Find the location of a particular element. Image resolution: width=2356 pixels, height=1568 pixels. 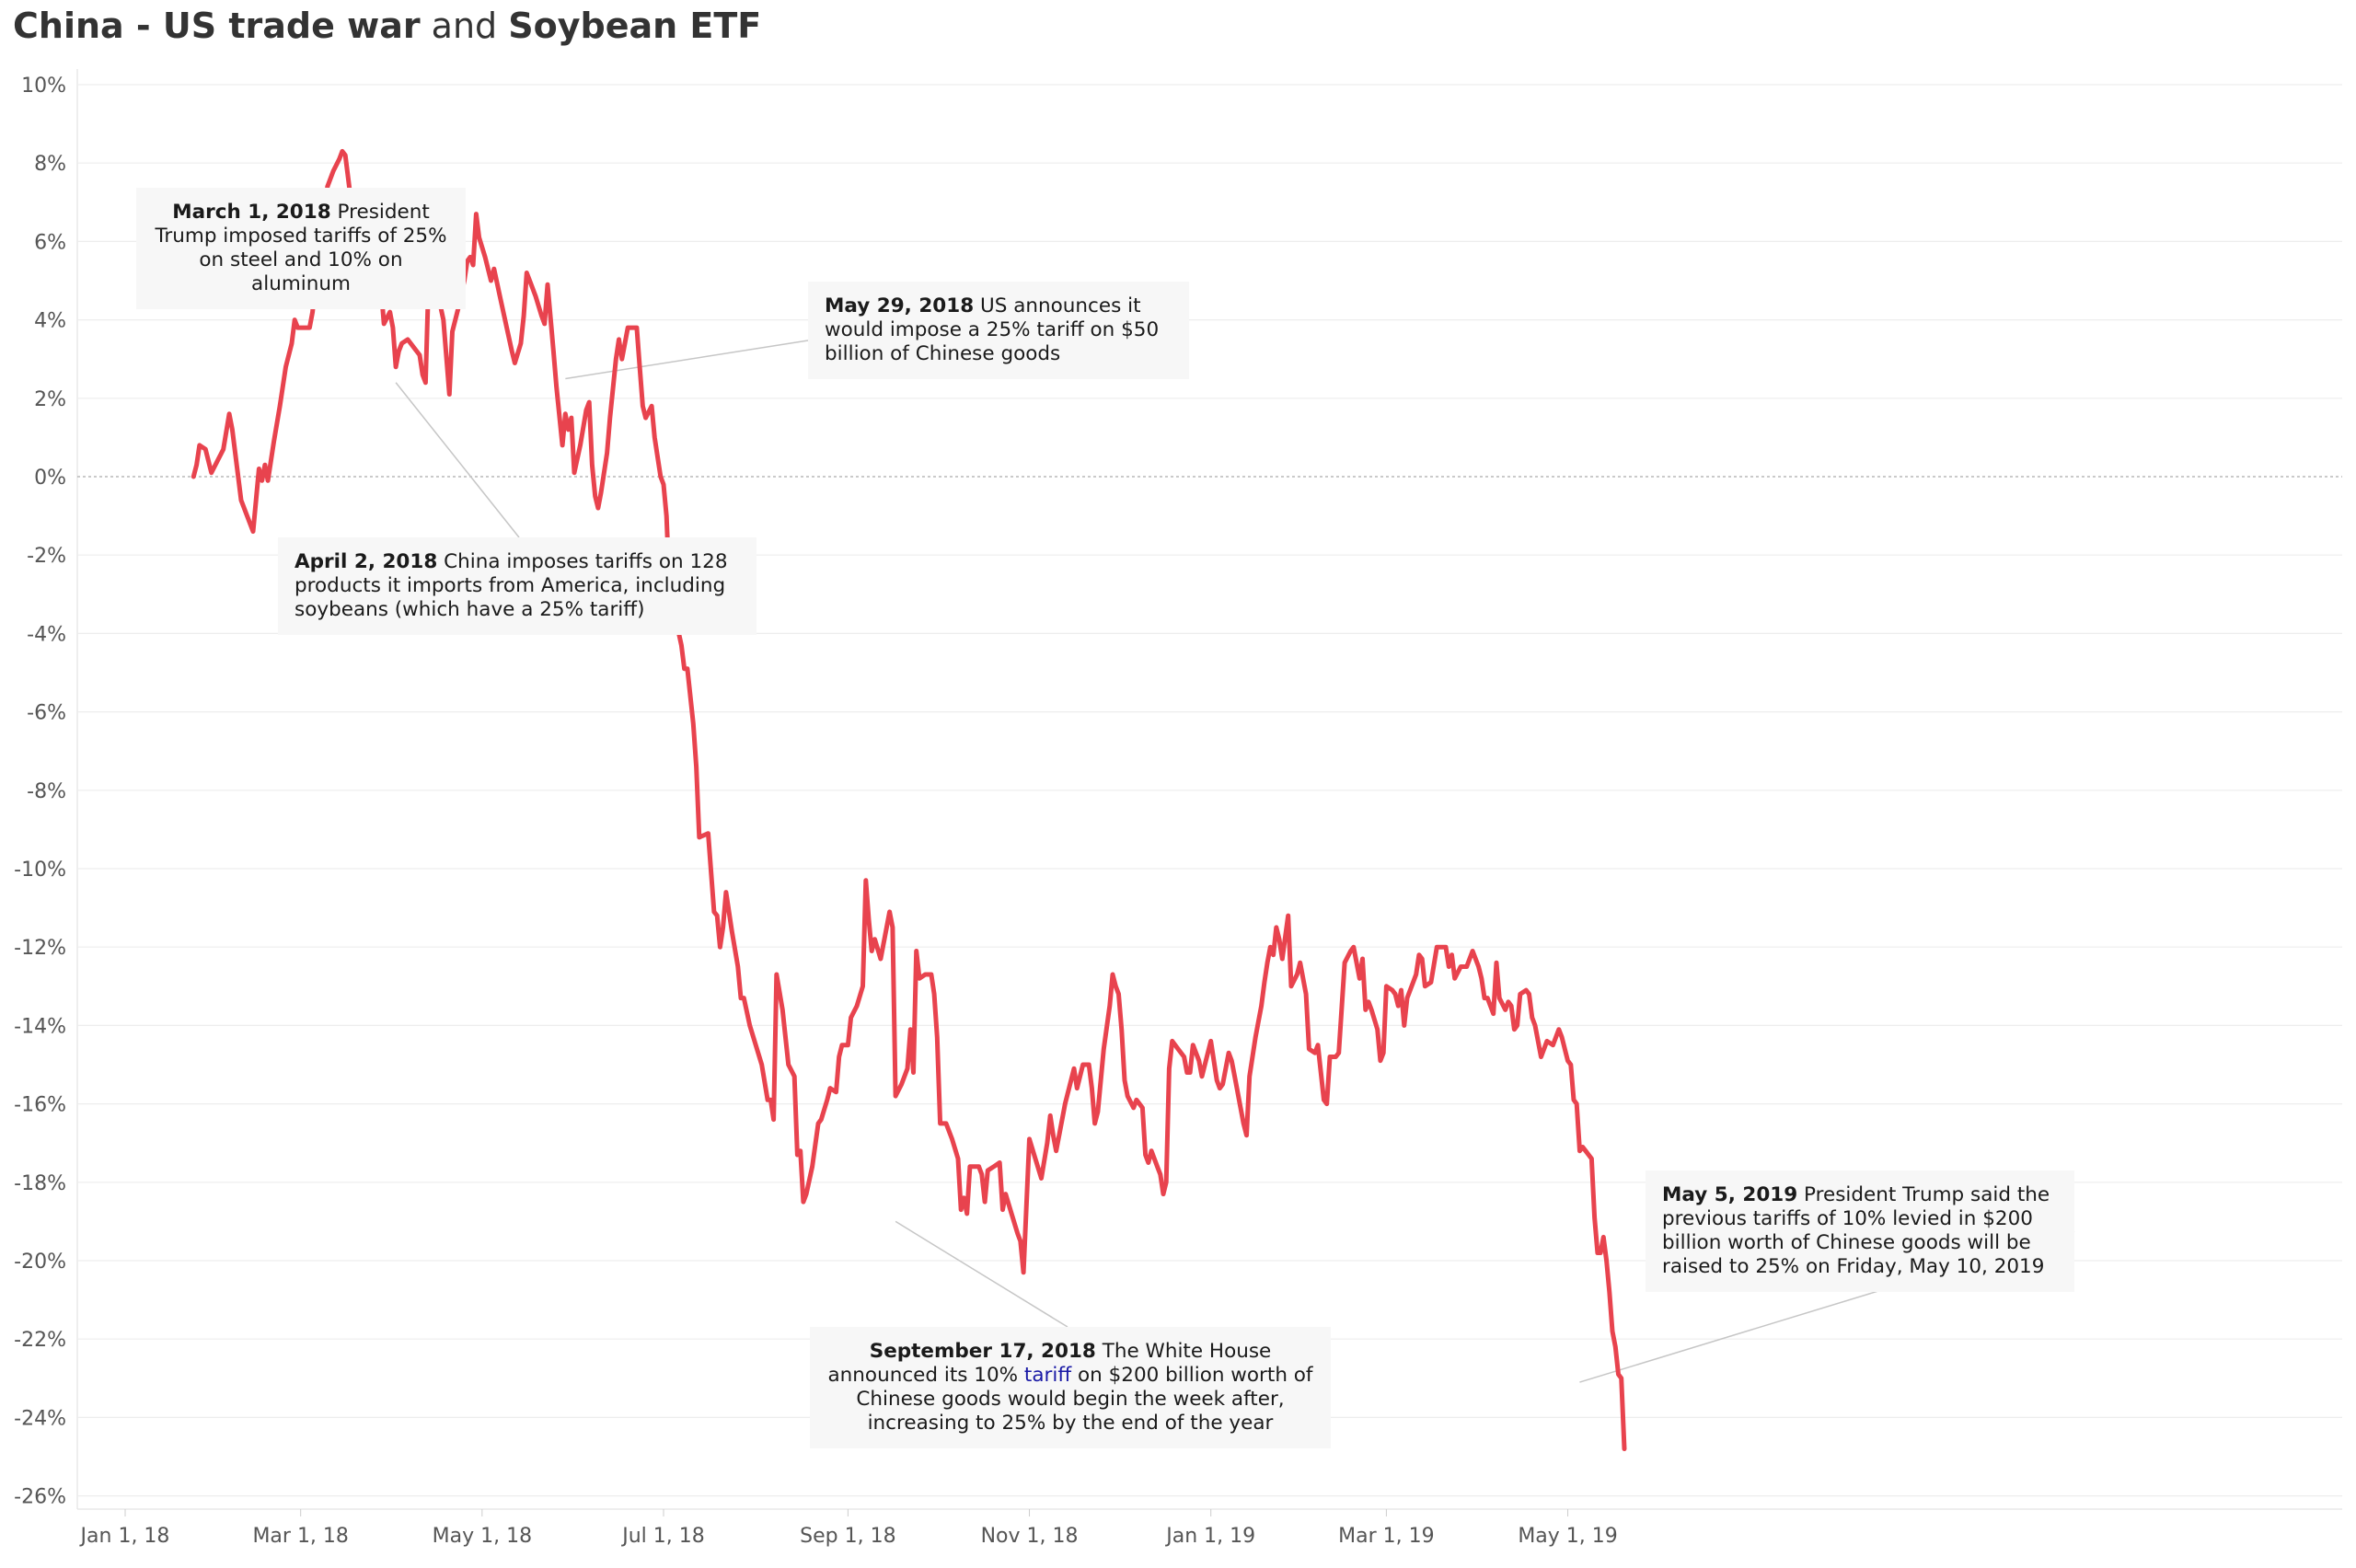

y-tick-label: -10% is located at coordinates (40, 870).